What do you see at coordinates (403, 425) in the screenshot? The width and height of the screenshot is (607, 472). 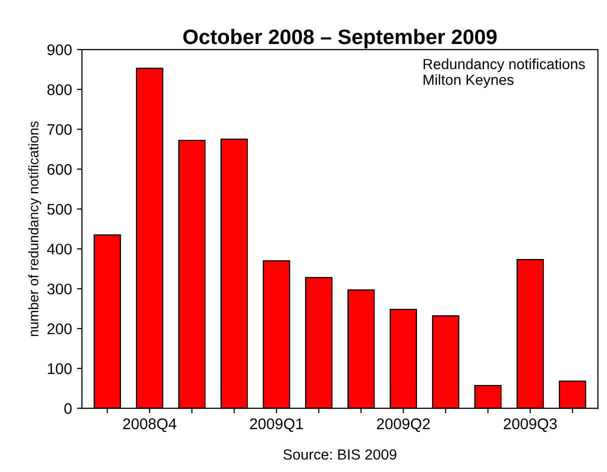 I see `x-tick-label: 2009Q2` at bounding box center [403, 425].